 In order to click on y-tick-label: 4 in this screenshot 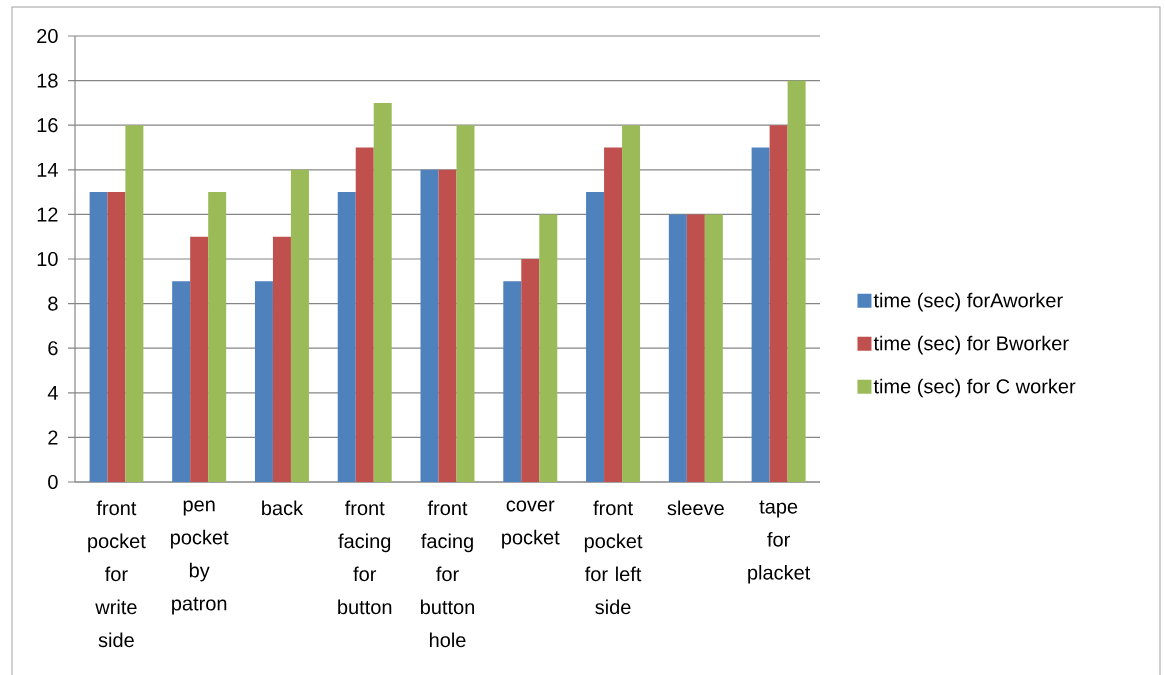, I will do `click(52, 392)`.